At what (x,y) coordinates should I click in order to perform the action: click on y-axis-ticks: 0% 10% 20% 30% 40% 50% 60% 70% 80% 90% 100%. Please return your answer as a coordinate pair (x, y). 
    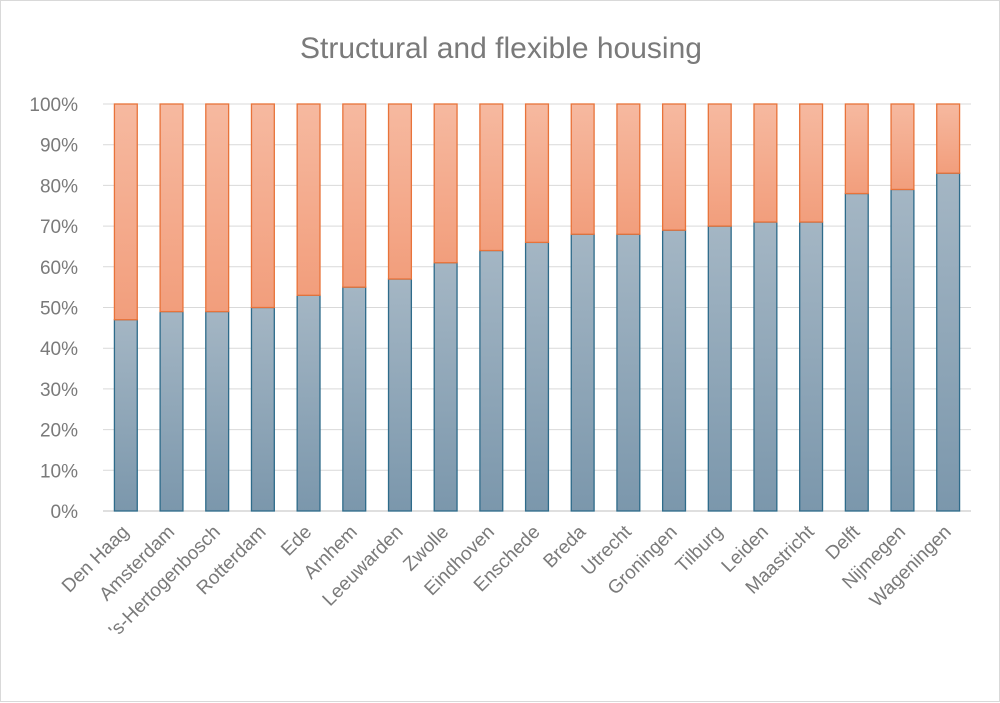
    Looking at the image, I should click on (53, 309).